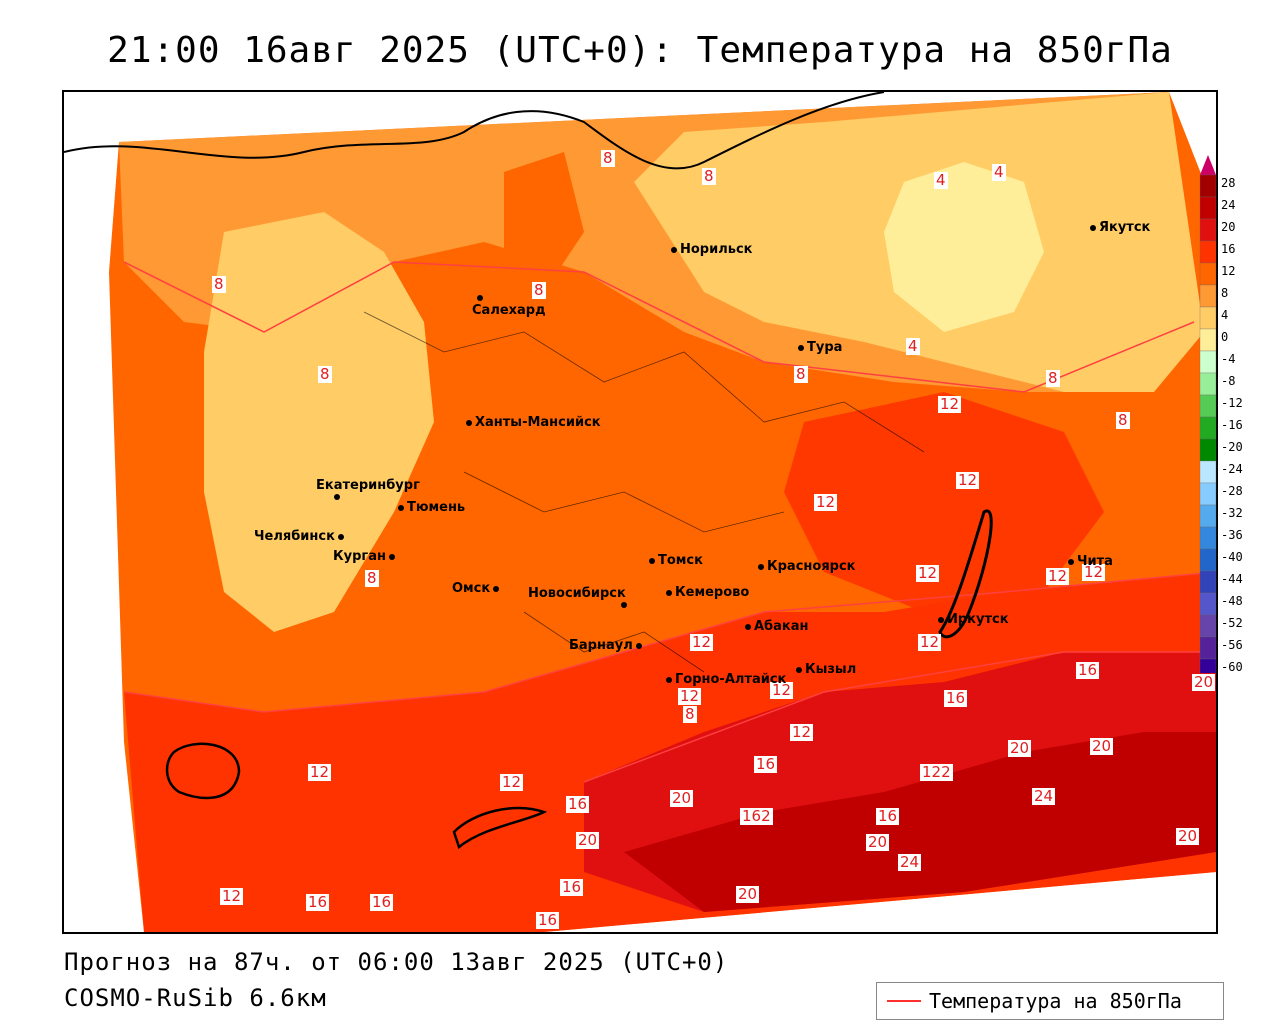 This screenshot has height=1024, width=1280. I want to click on city-marker: Тура, so click(820, 347).